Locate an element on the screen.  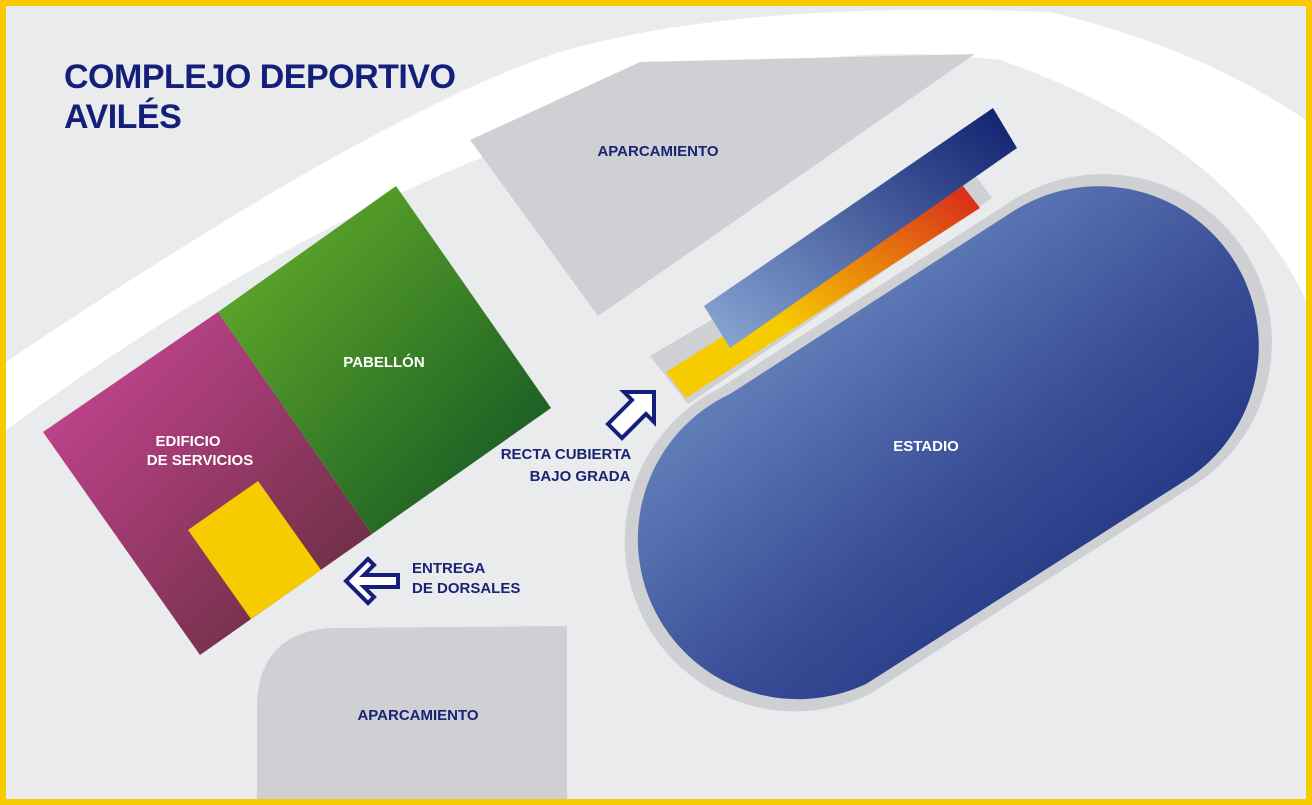
parking-bottom is located at coordinates (412, 712).